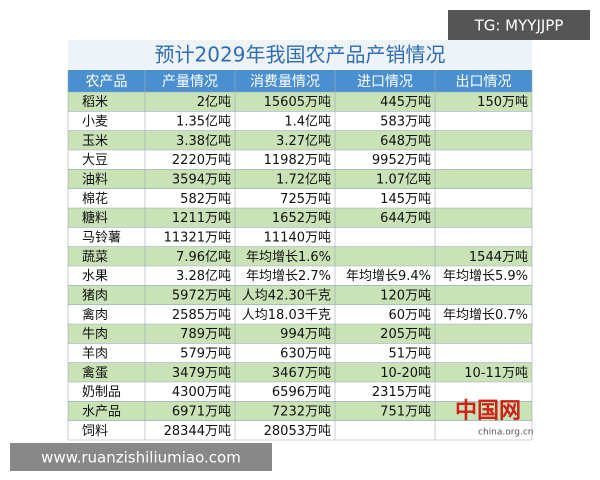  Describe the element at coordinates (95, 431) in the screenshot. I see `table-cell: 饲料` at that location.